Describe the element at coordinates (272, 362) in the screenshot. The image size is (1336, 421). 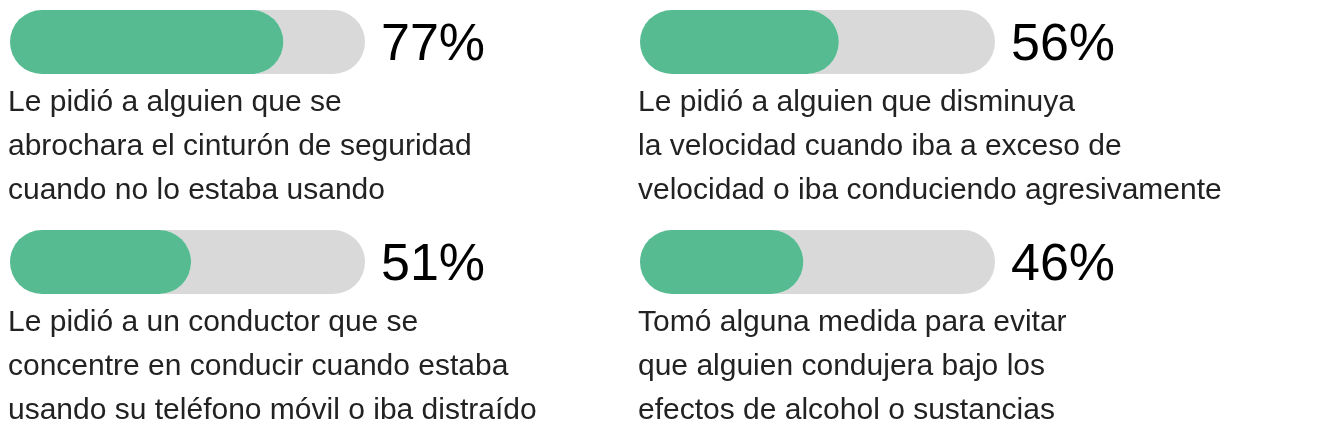
I see `y-tick-label: Le pidió a un conductor que se concentre en conducir cuando estaba usando su teléfono móvil o iba distraído` at that location.